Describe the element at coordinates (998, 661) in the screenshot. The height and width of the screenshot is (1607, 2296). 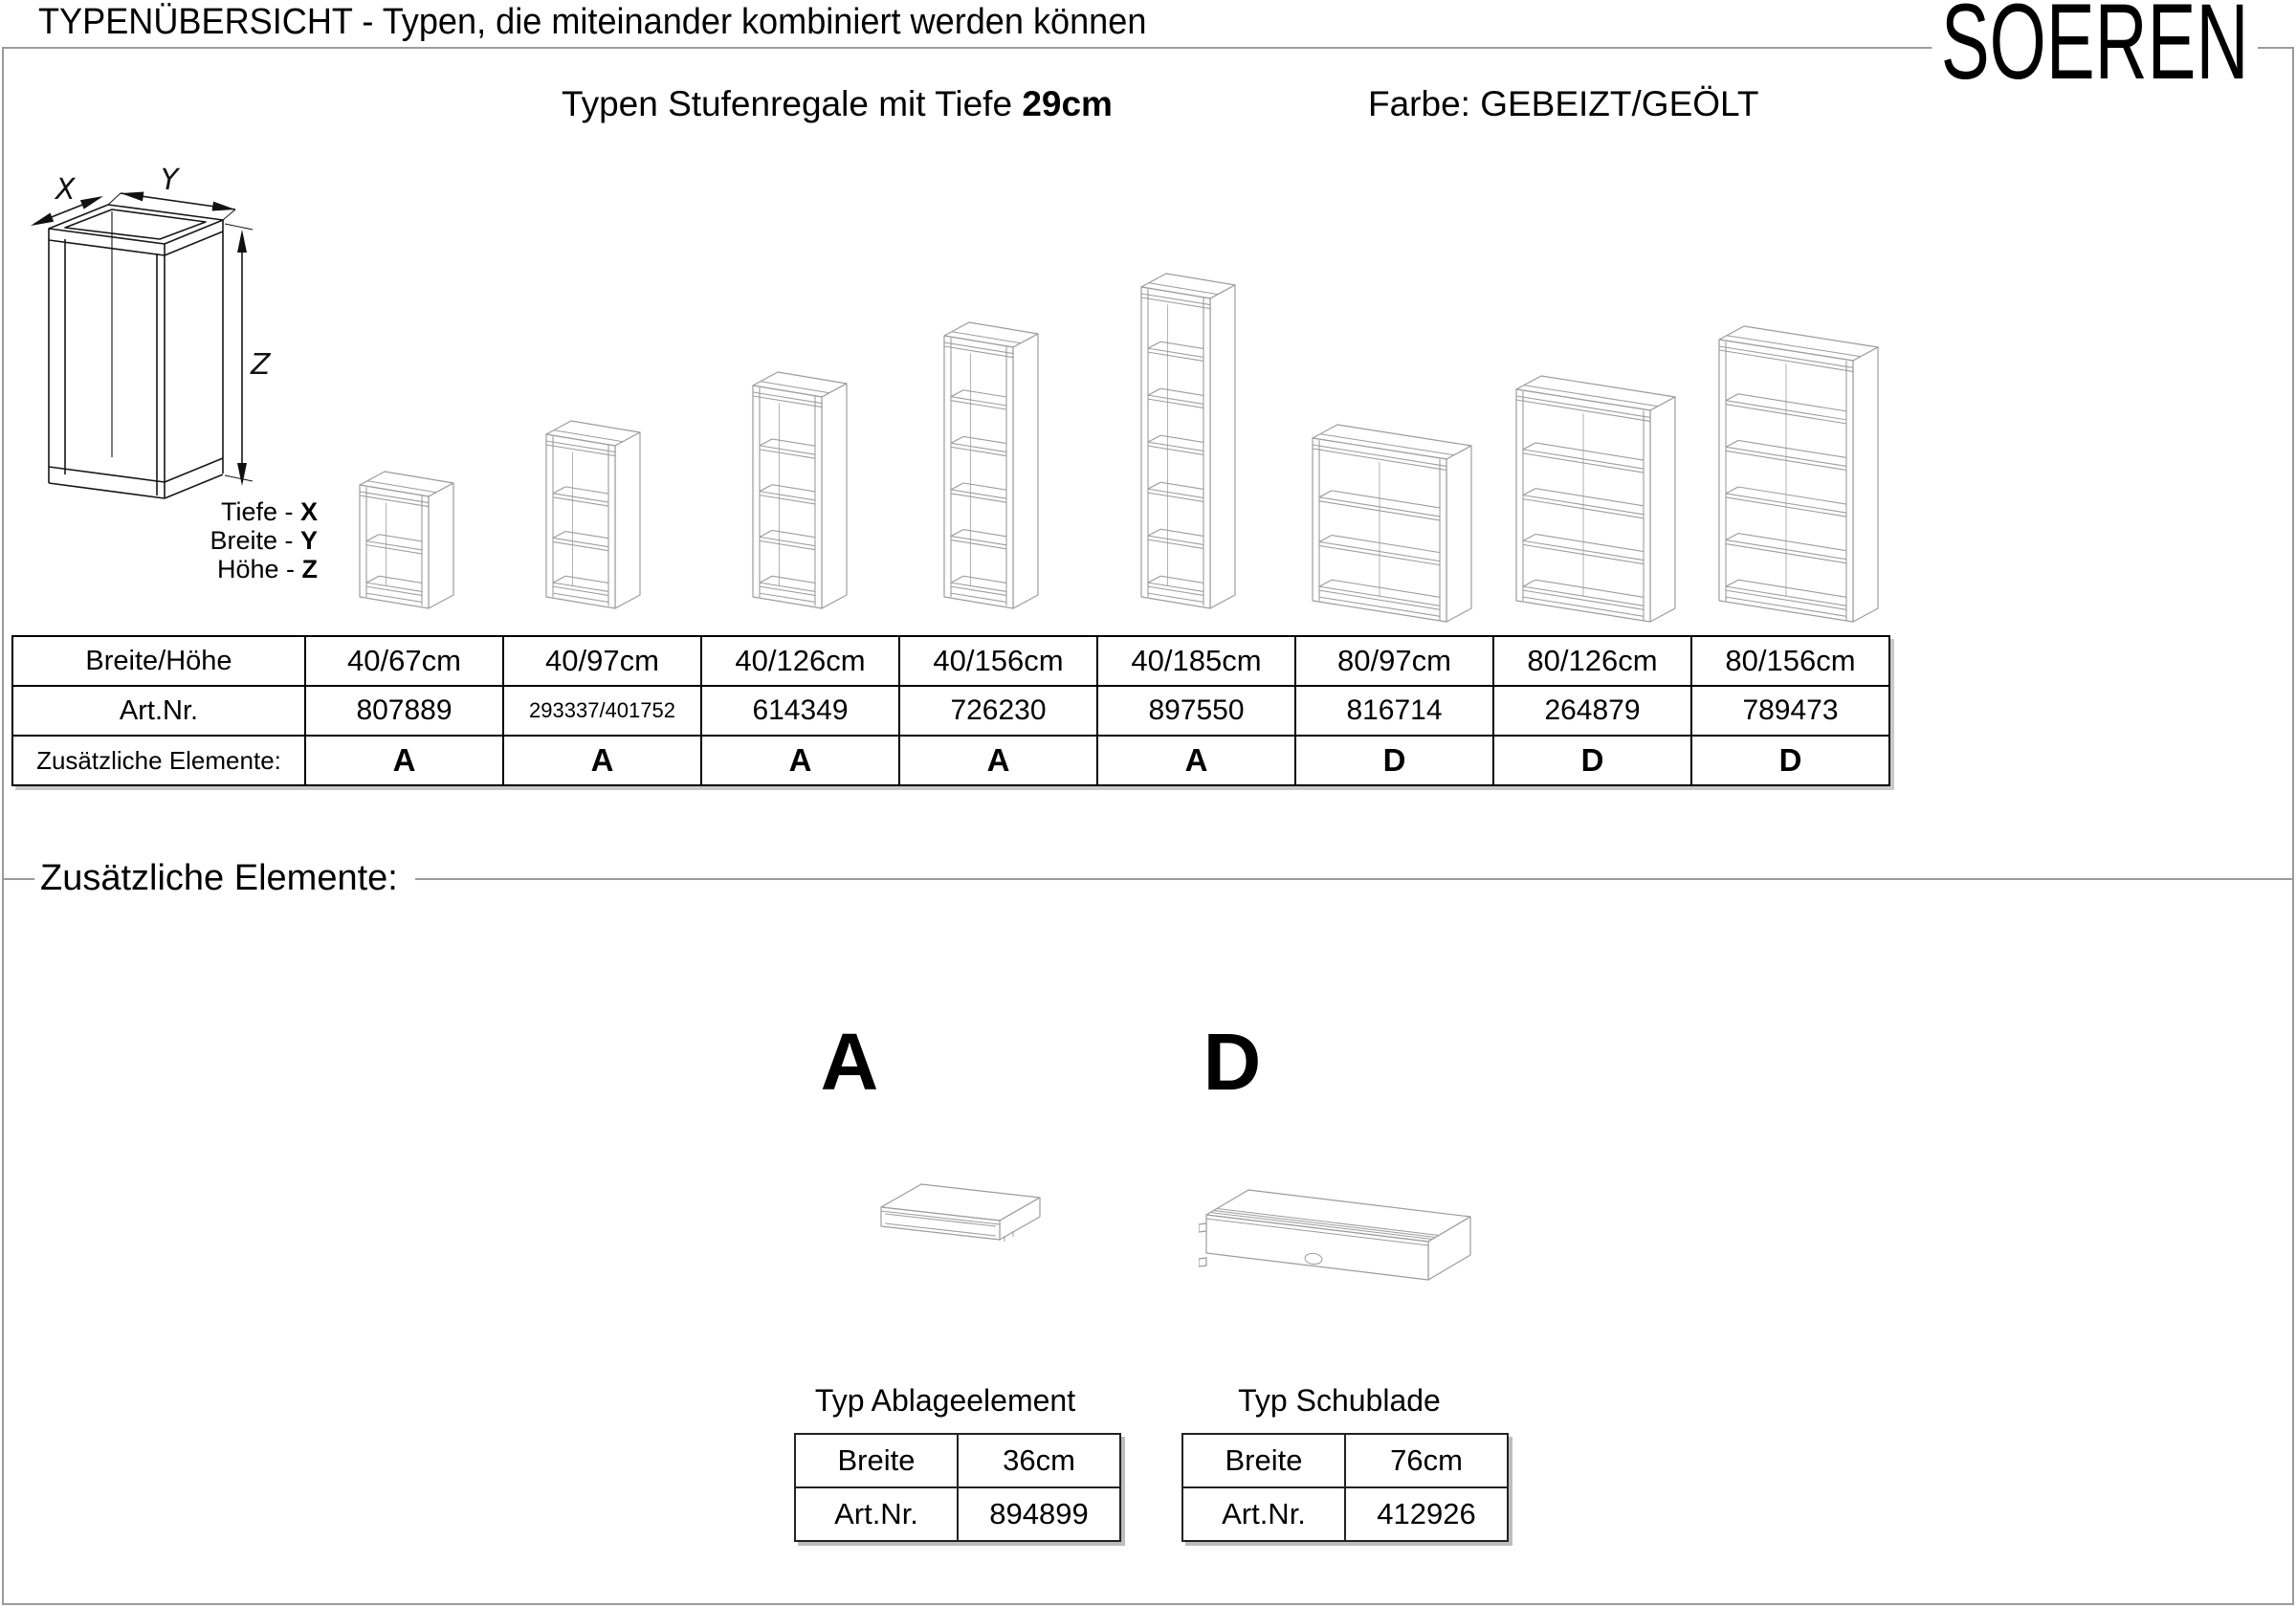
I see `size-cell: 40/156cm` at that location.